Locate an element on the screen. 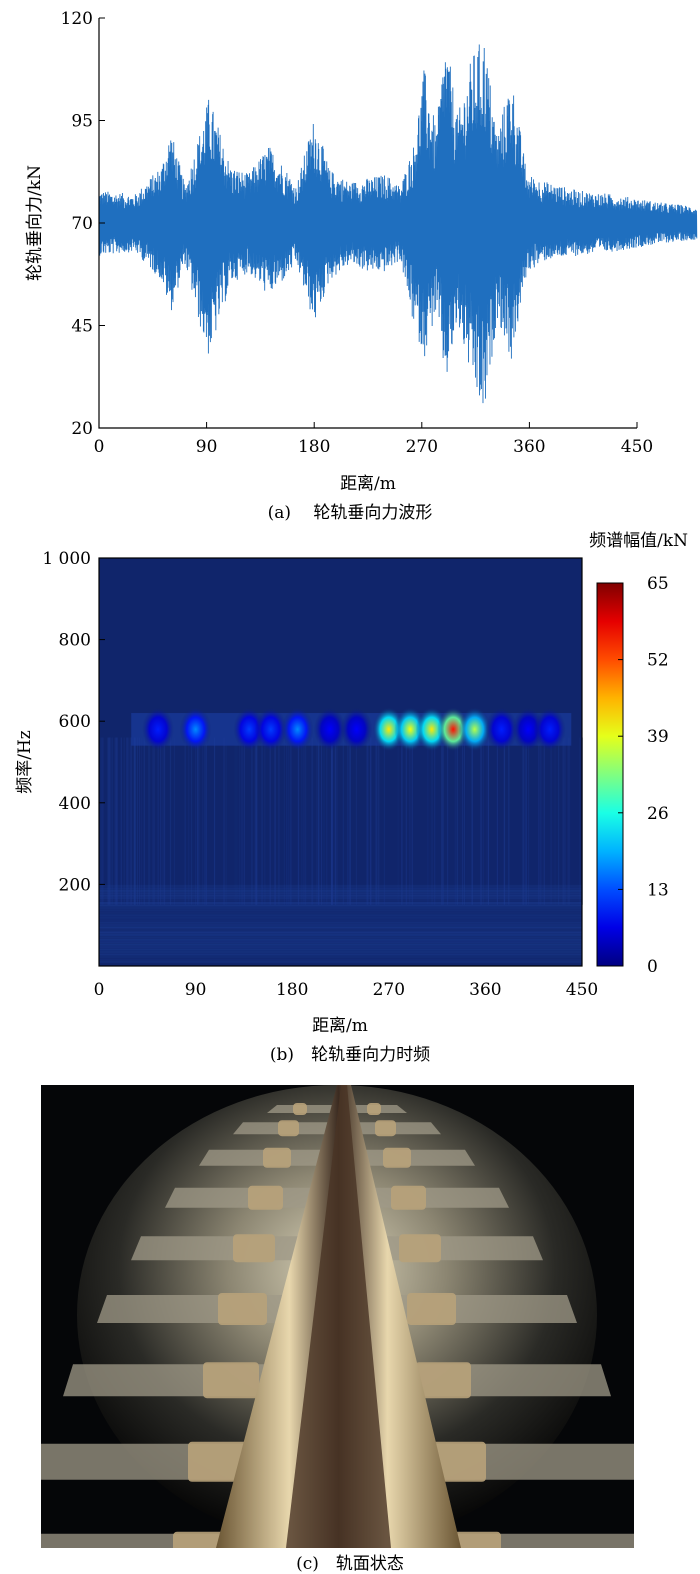 This screenshot has height=1574, width=700. waveform-x-tick-label: 90 is located at coordinates (207, 447).